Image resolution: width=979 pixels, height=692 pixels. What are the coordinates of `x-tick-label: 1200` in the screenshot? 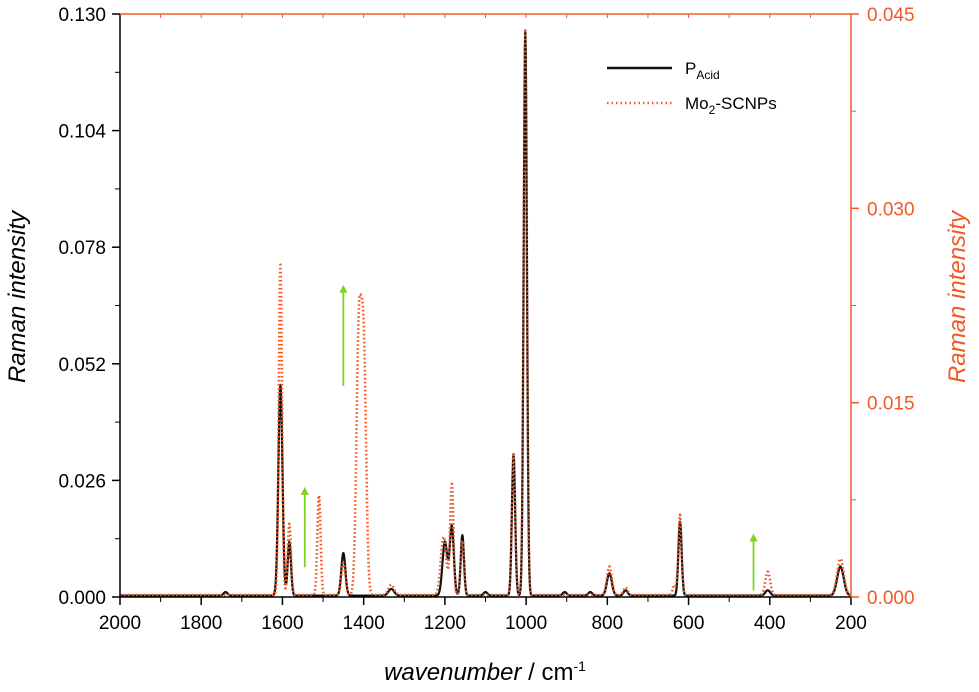 It's located at (445, 623).